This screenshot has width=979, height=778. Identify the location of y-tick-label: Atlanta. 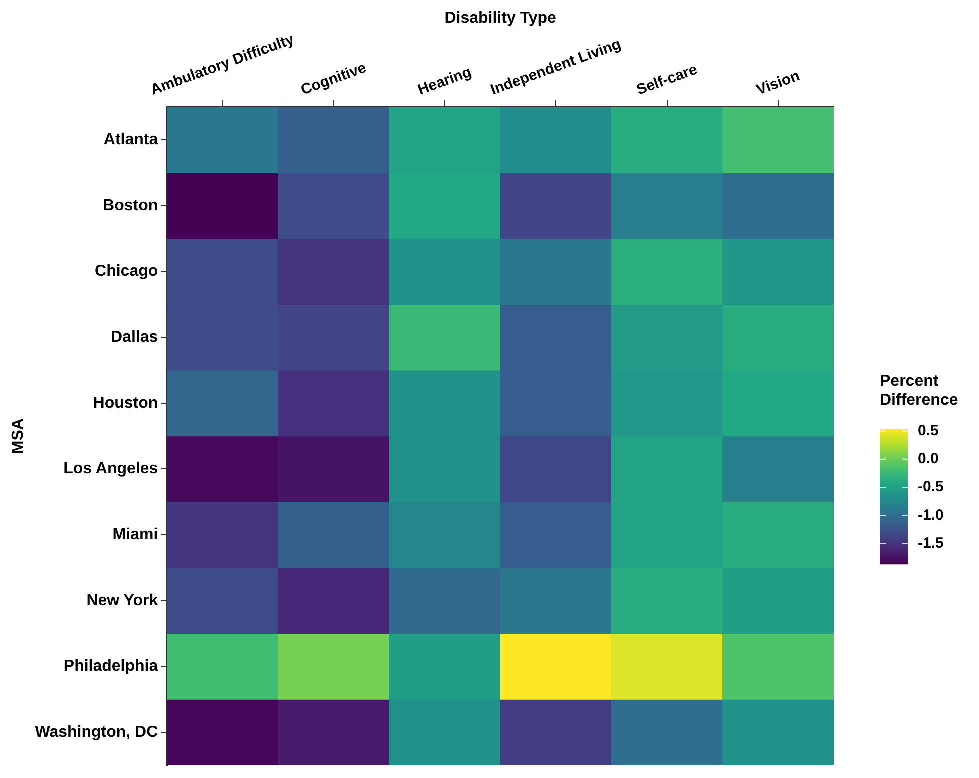
(131, 140).